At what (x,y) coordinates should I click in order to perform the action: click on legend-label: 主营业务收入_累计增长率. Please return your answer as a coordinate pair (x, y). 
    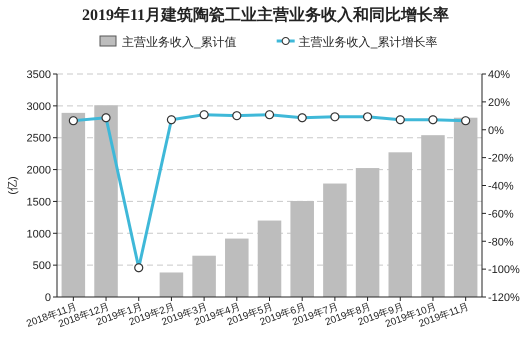
    Looking at the image, I should click on (368, 42).